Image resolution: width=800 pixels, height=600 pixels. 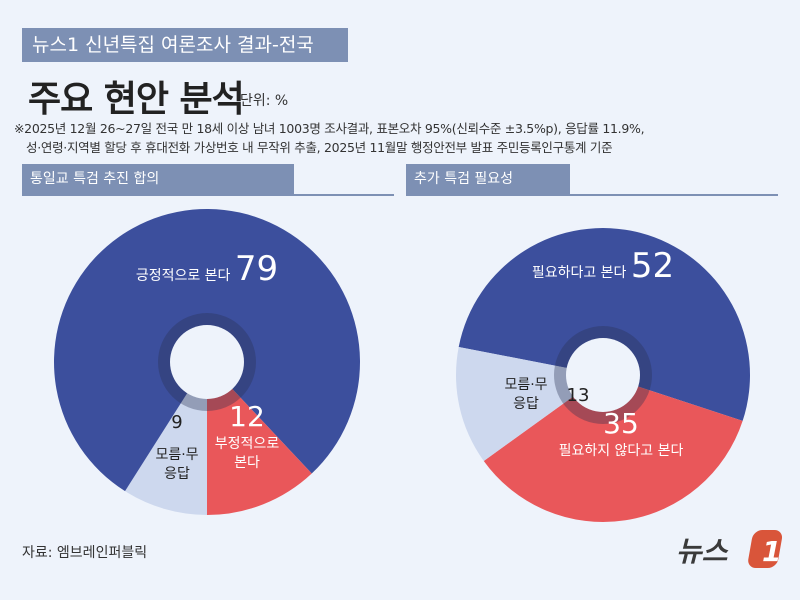 I want to click on slice-label: 부정적으로 본다, so click(x=247, y=453).